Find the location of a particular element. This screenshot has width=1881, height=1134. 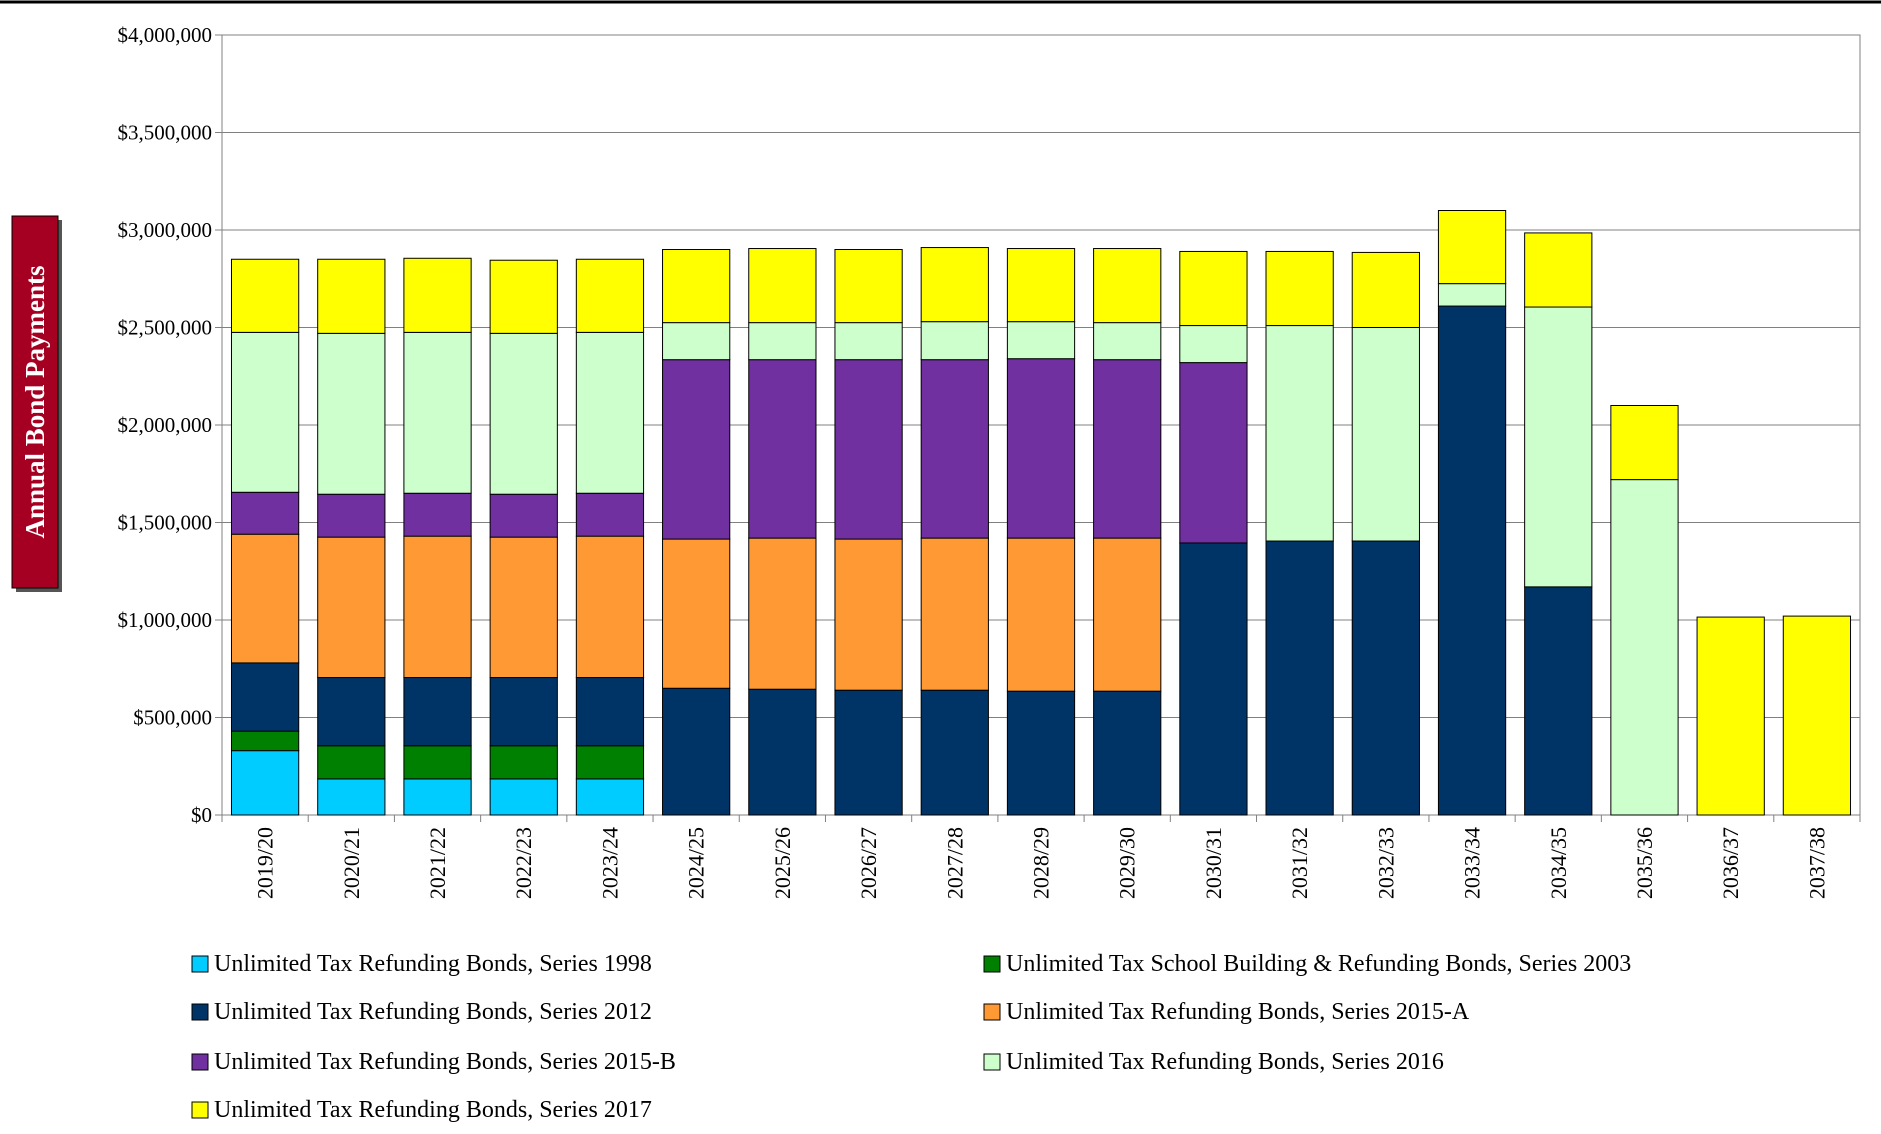

x-tick-label: 2029/30 is located at coordinates (1127, 863).